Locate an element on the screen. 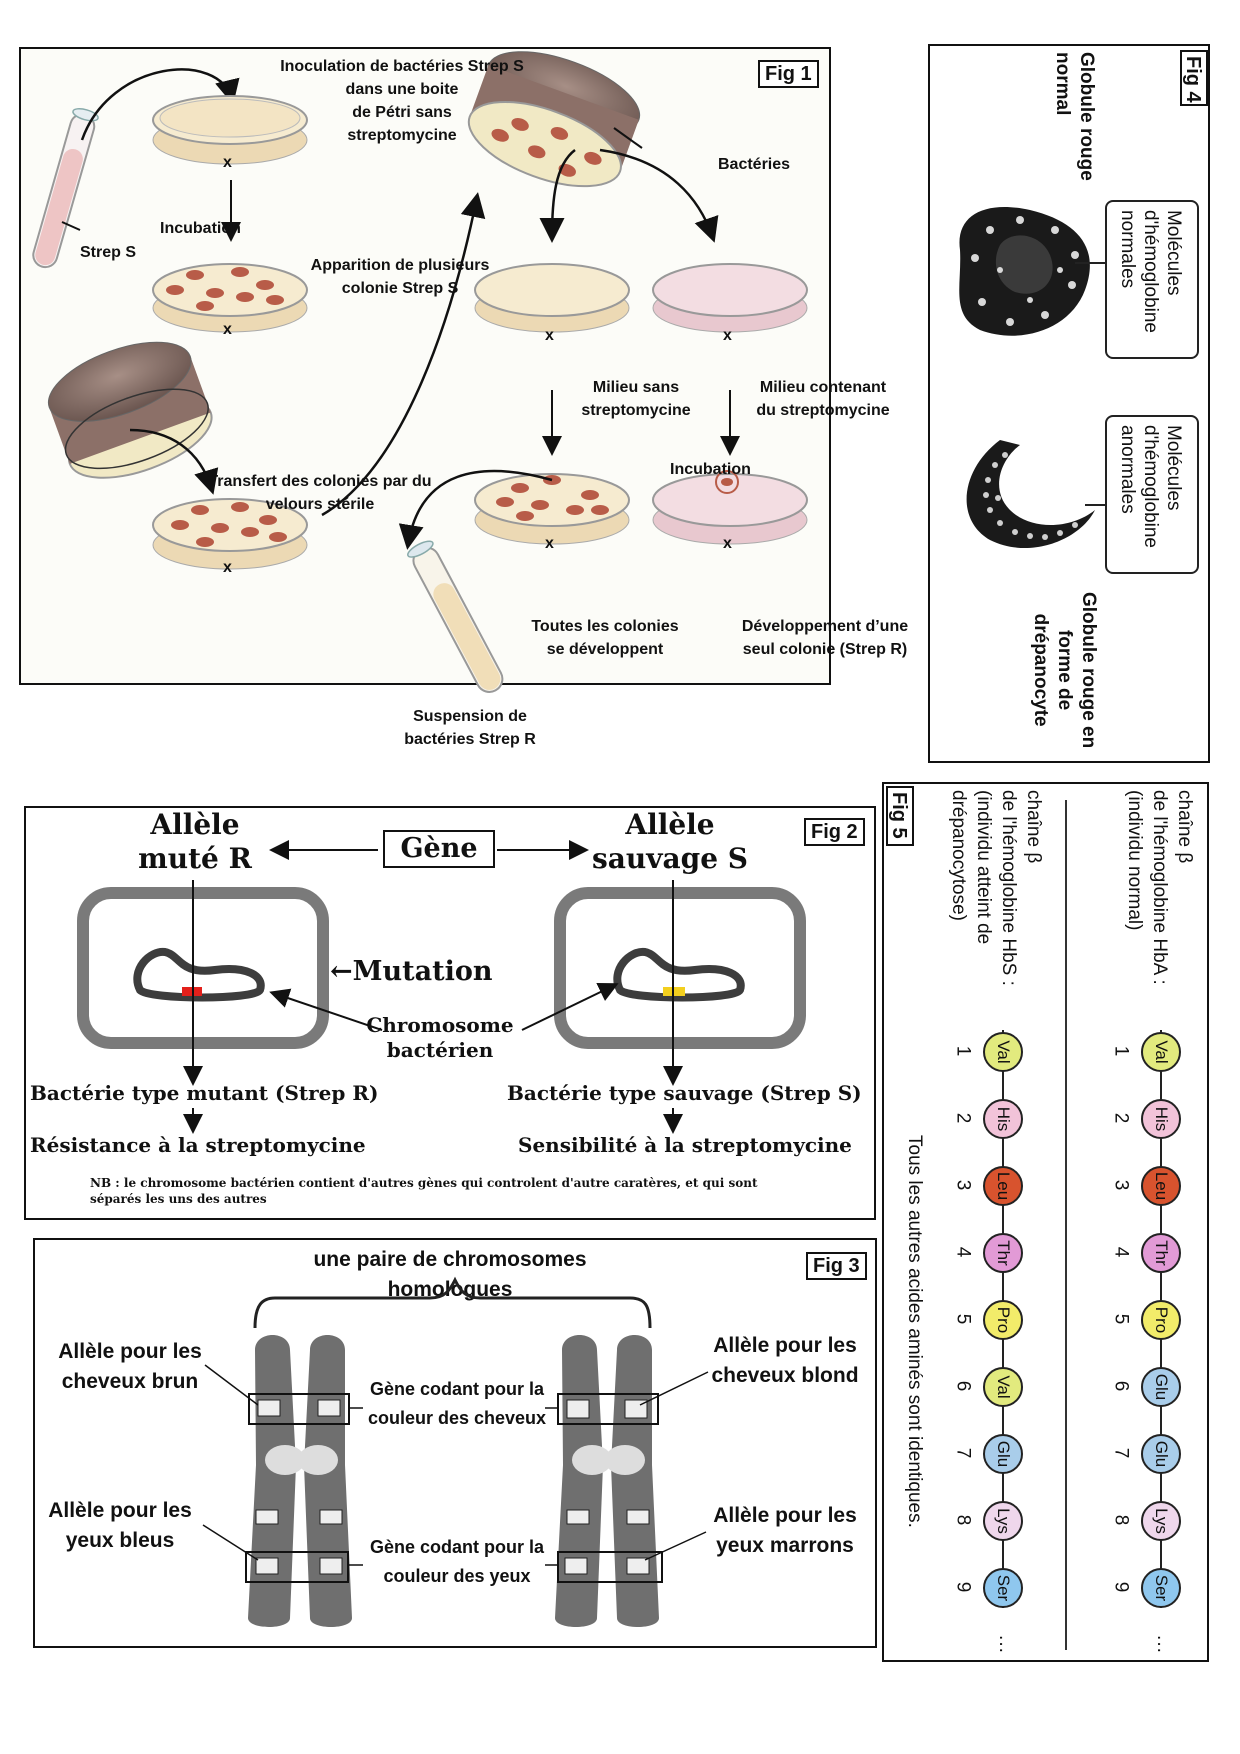 The width and height of the screenshot is (1240, 1754). hba-position-4: 4 is located at coordinates (1121, 1252).